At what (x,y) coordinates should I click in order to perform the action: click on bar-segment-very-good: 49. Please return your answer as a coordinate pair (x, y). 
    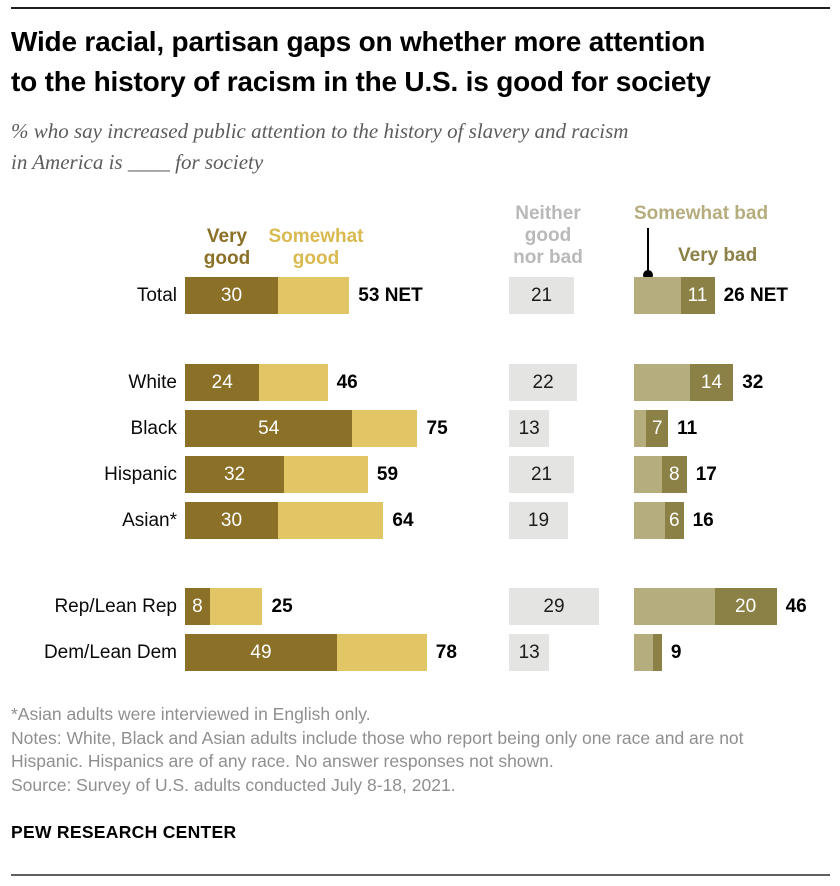
    Looking at the image, I should click on (261, 652).